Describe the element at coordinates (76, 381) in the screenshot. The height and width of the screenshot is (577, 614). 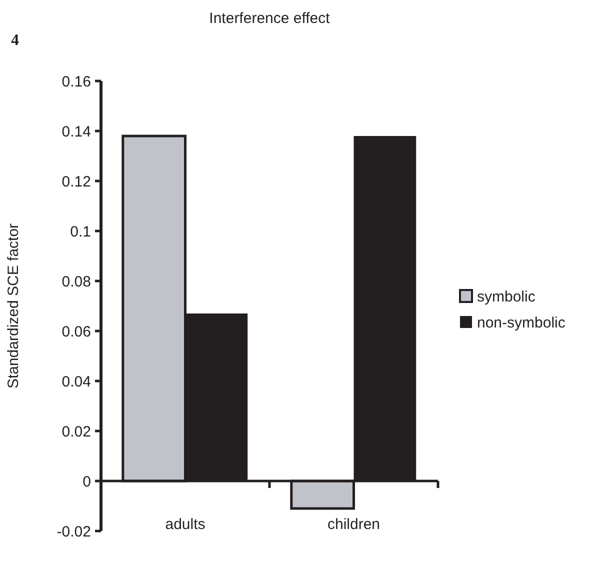
I see `y-tick-label: 0.04` at that location.